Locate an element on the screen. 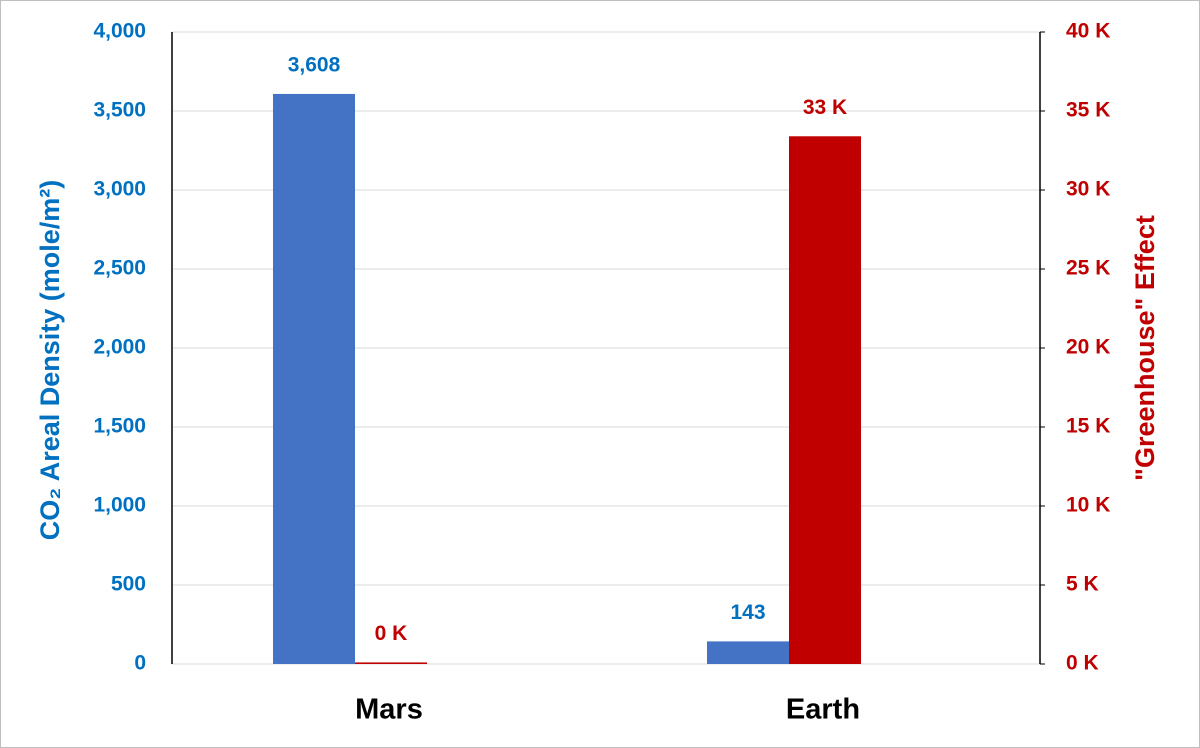 This screenshot has width=1200, height=748. data-label: 0 K is located at coordinates (391, 633).